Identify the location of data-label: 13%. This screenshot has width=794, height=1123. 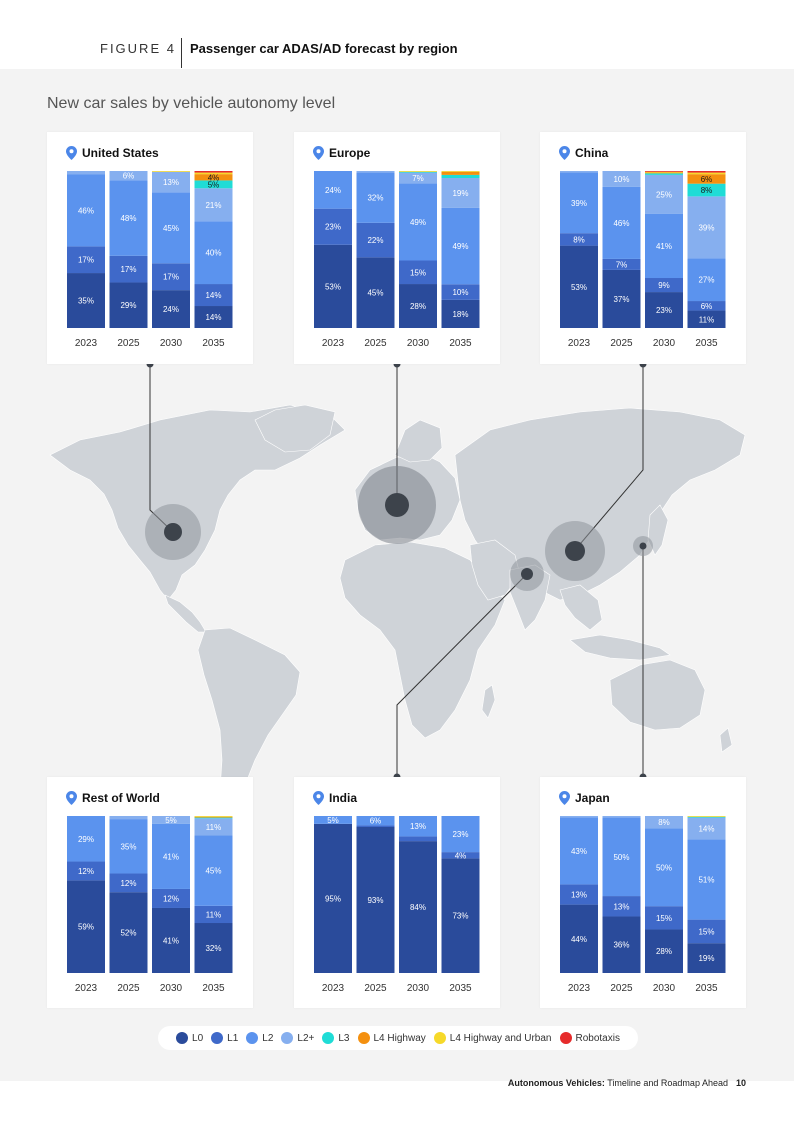
(621, 906).